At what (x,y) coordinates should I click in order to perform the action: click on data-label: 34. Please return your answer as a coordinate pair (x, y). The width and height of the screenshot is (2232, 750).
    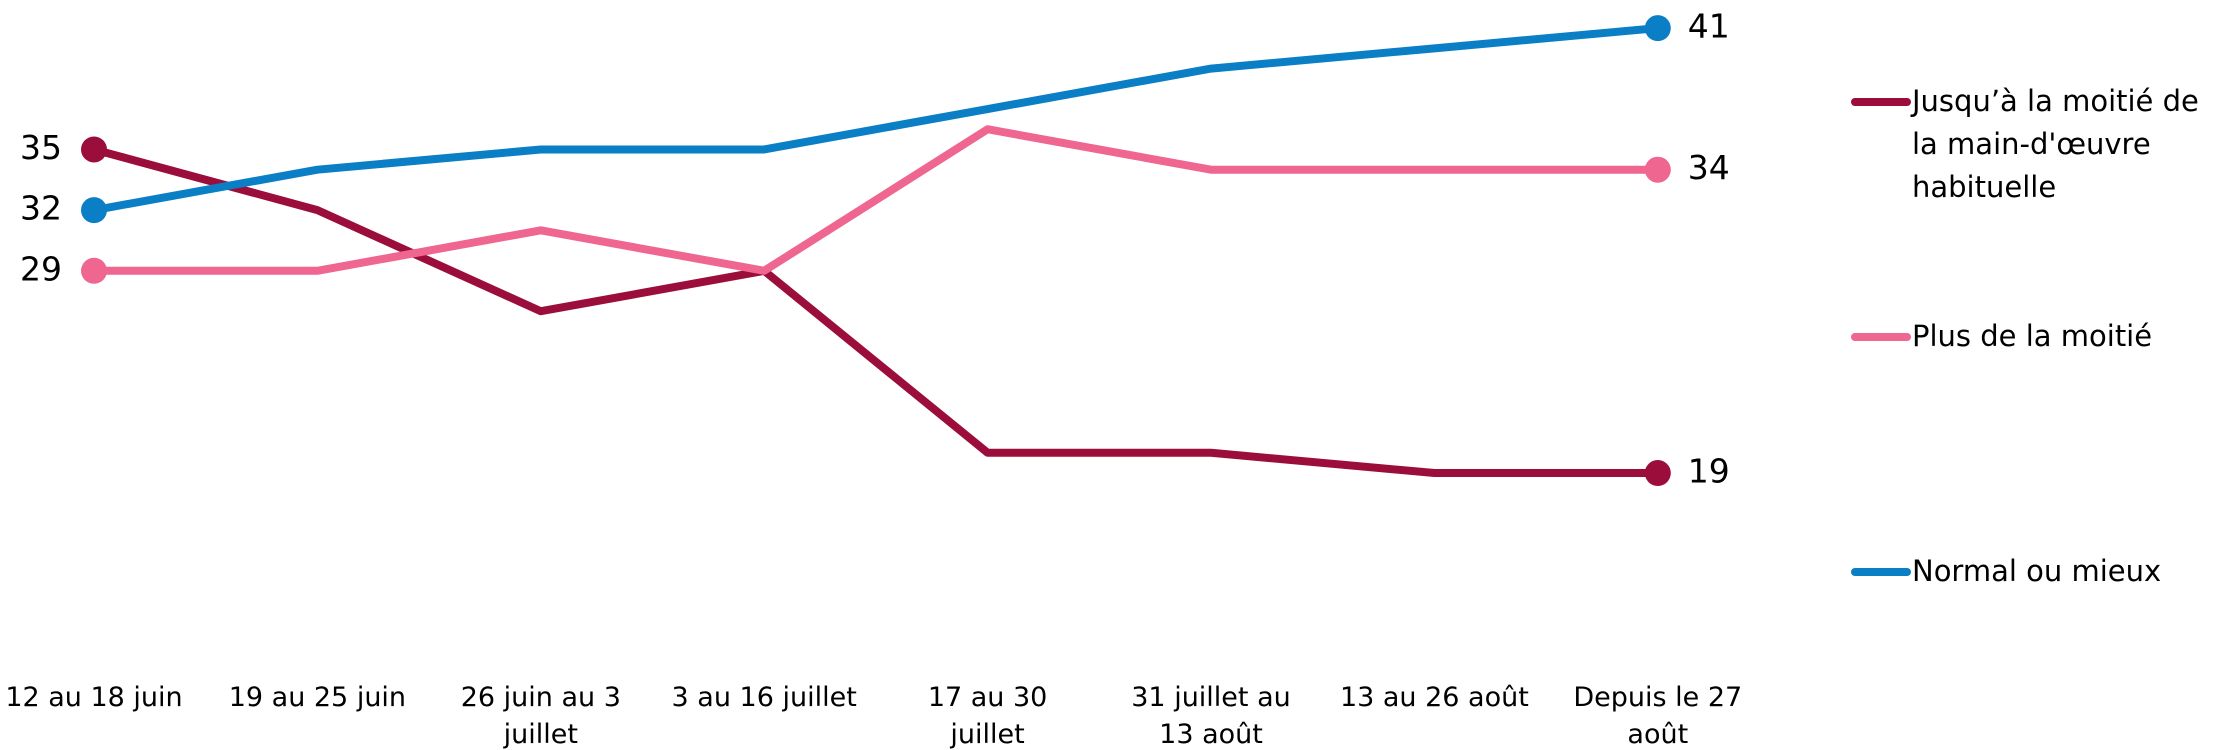
    Looking at the image, I should click on (1709, 167).